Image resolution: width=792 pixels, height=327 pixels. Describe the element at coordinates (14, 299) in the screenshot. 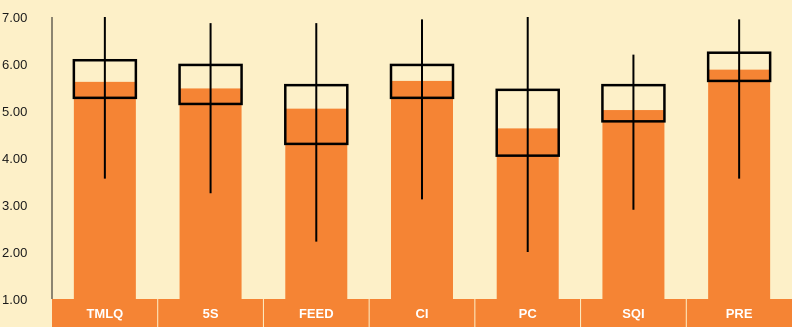

I see `y-tick-label: 1.00` at that location.